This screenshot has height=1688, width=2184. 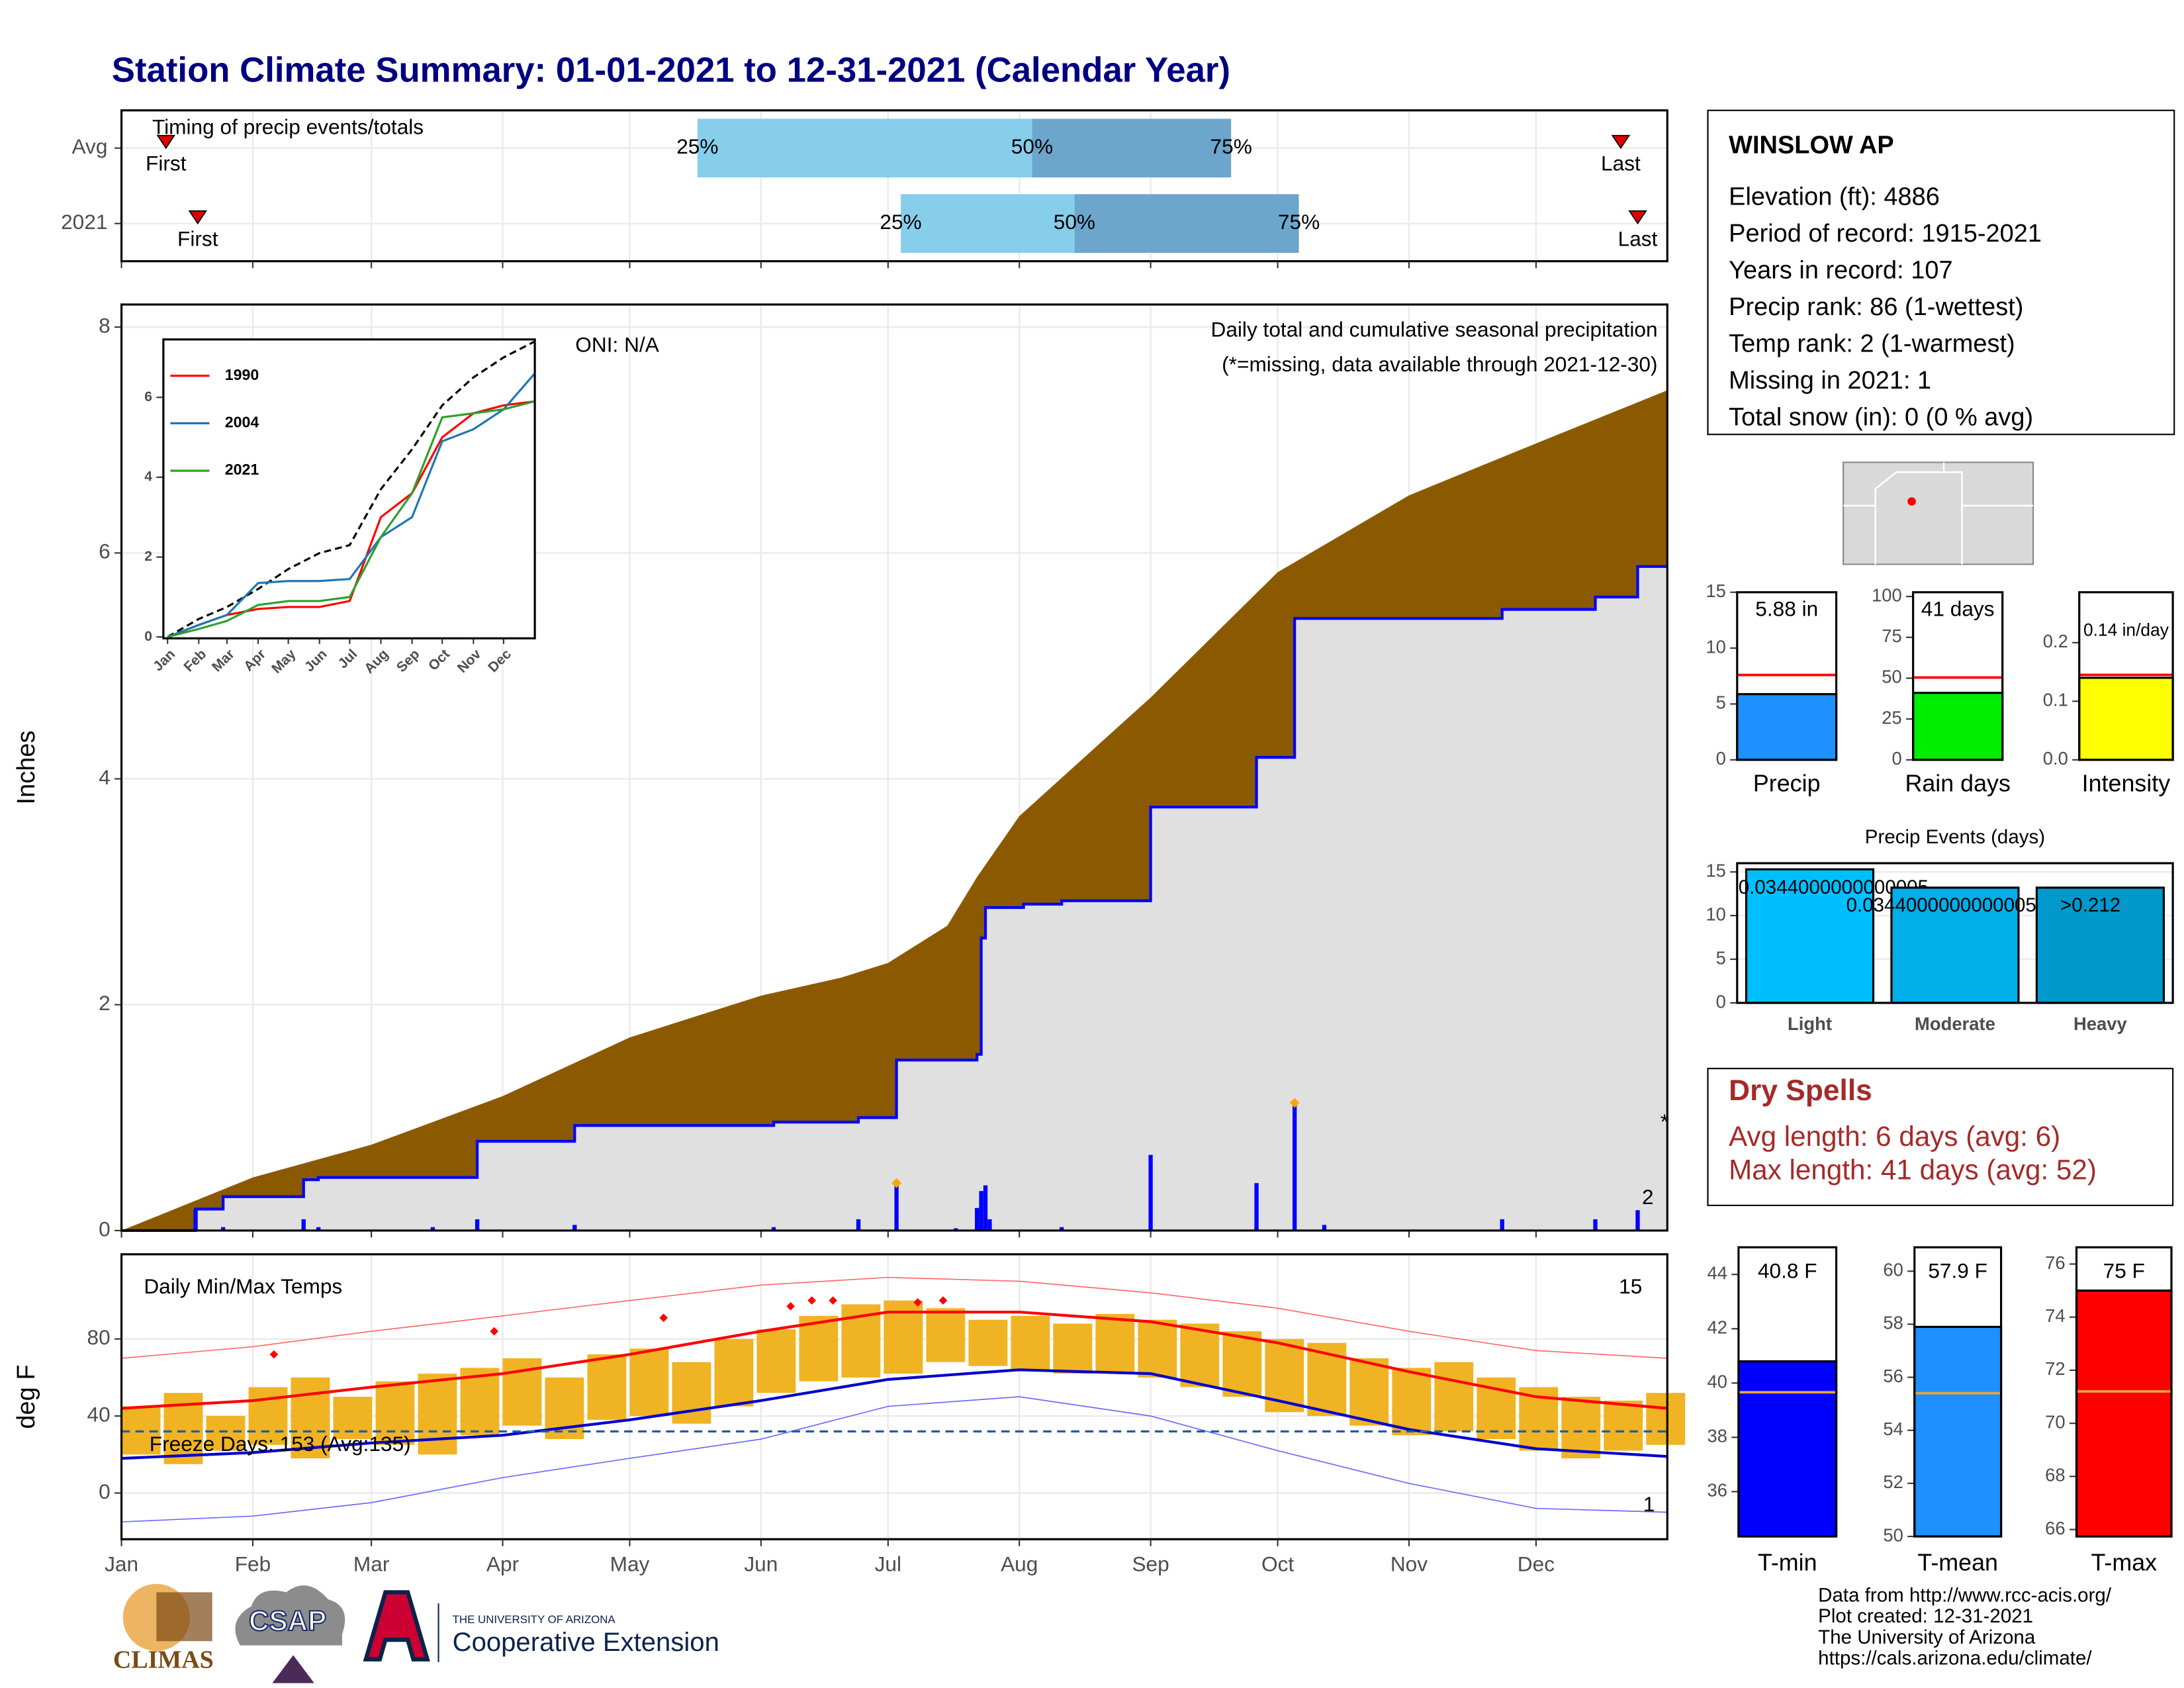 I want to click on station-box, so click(x=1941, y=272).